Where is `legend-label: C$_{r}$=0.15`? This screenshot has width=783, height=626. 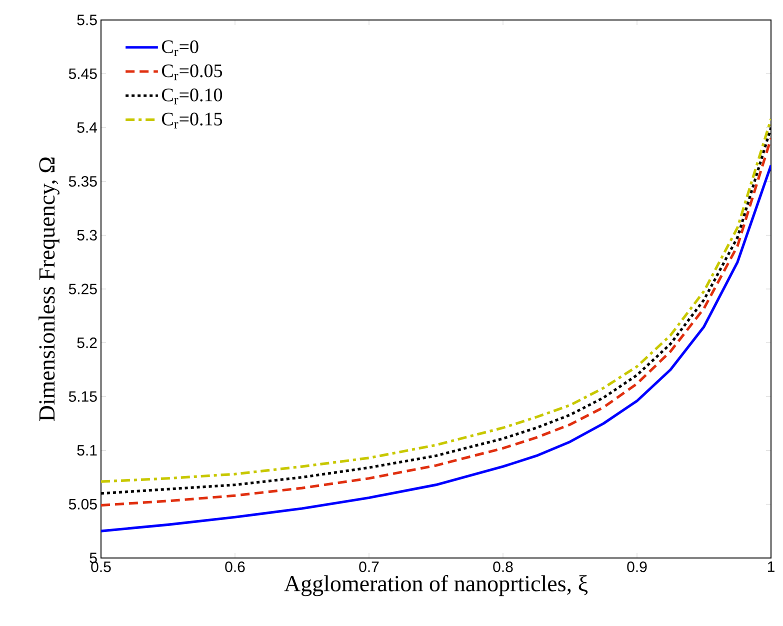
legend-label: C$_{r}$=0.15 is located at coordinates (192, 120).